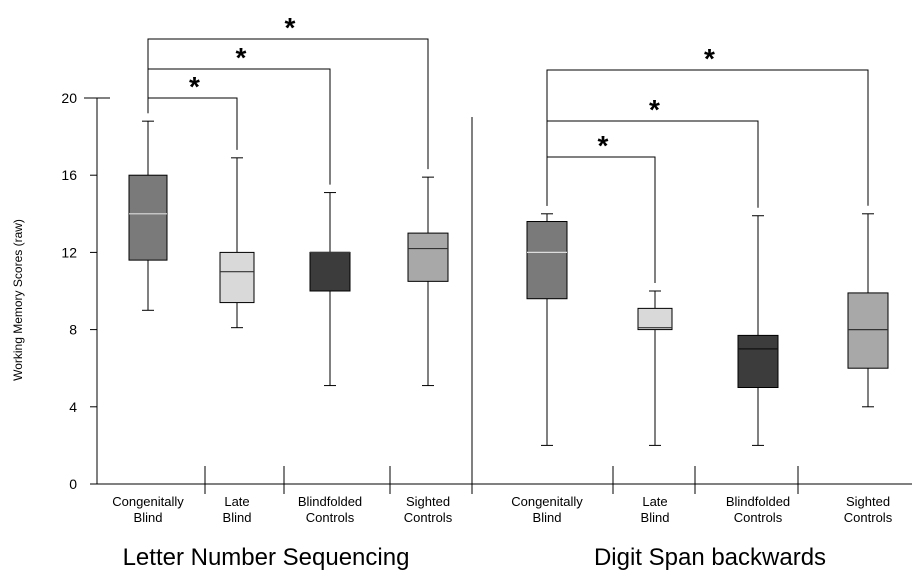 The width and height of the screenshot is (914, 572). I want to click on y-axis-label: Working Memory Scores (raw), so click(18, 300).